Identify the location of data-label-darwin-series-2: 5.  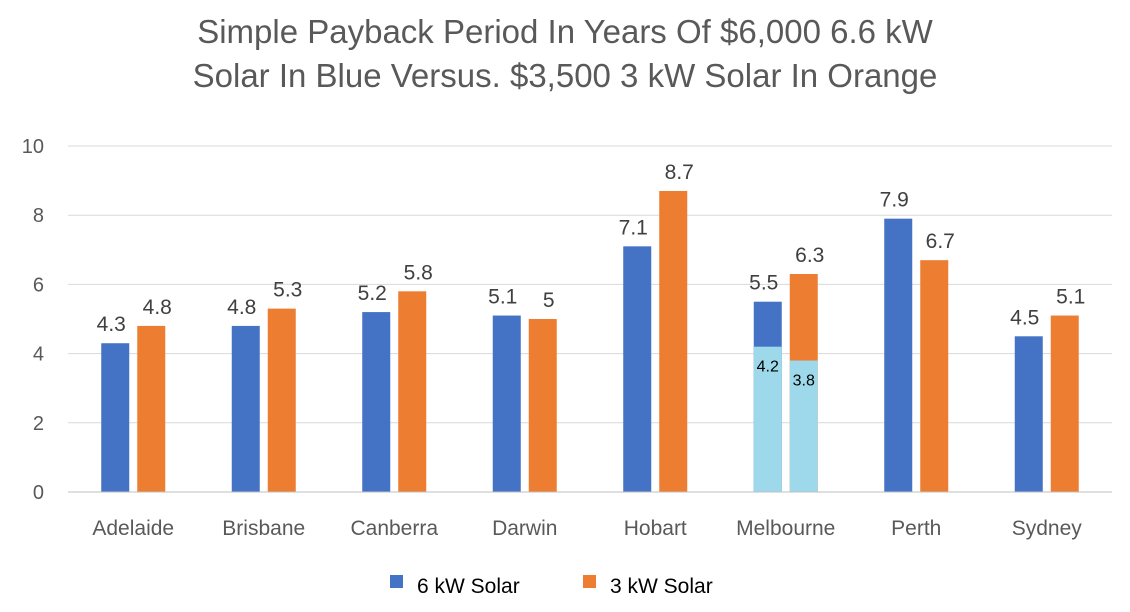
(549, 300).